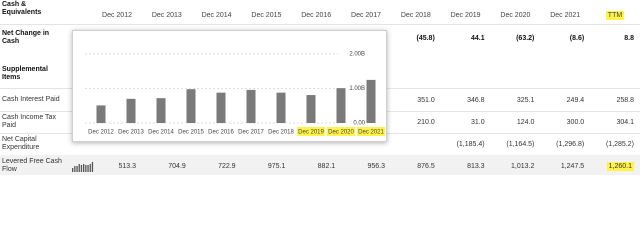 The width and height of the screenshot is (640, 240). I want to click on column-header: Dec 2013, so click(167, 15).